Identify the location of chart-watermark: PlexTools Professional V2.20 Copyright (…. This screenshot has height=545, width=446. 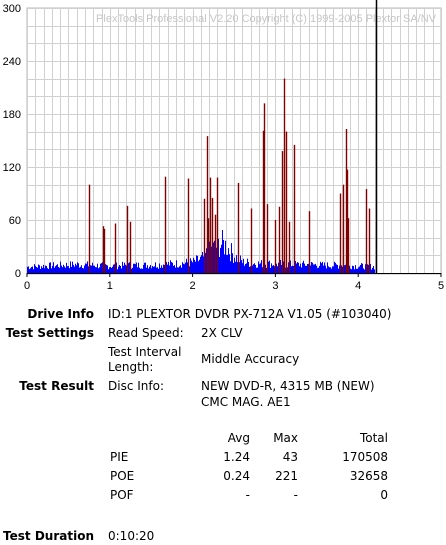
(266, 19).